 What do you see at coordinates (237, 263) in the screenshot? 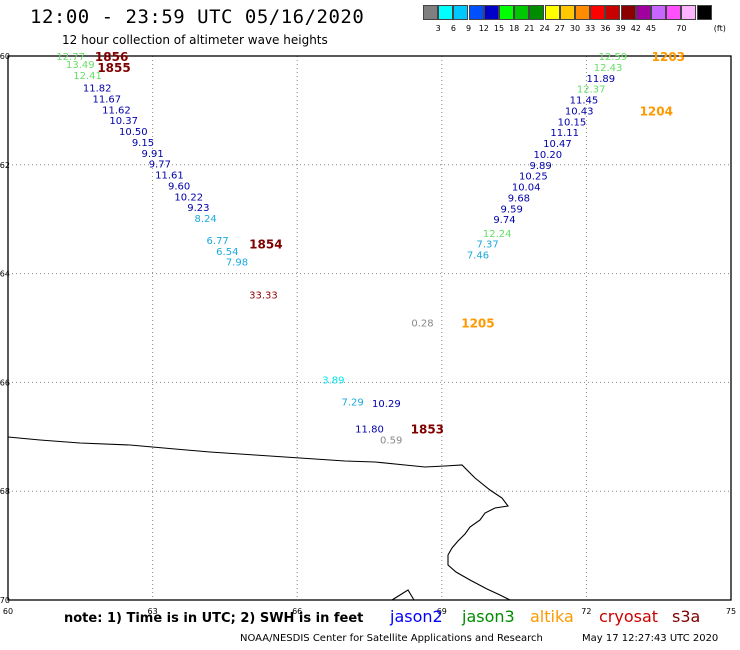
I see `swh-value: 7.98` at bounding box center [237, 263].